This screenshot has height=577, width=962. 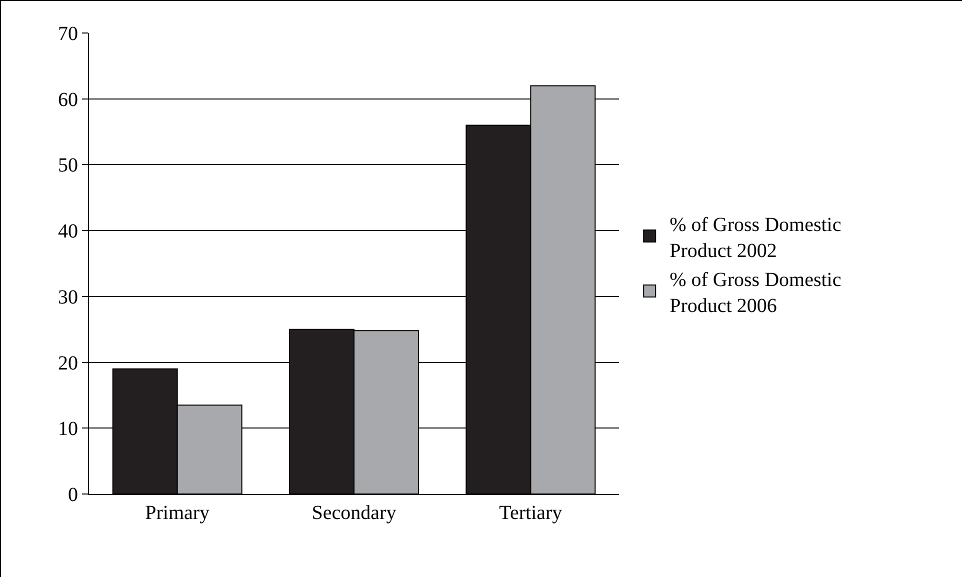 I want to click on y-tick-label: 70, so click(x=68, y=34).